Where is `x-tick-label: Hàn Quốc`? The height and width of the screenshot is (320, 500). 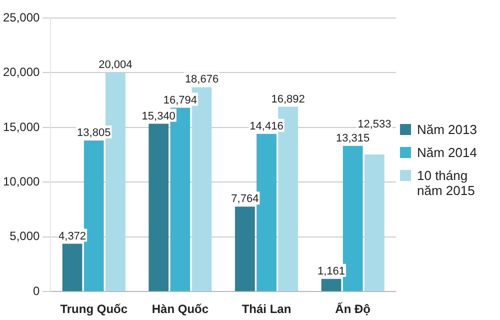 x-tick-label: Hàn Quốc is located at coordinates (180, 309).